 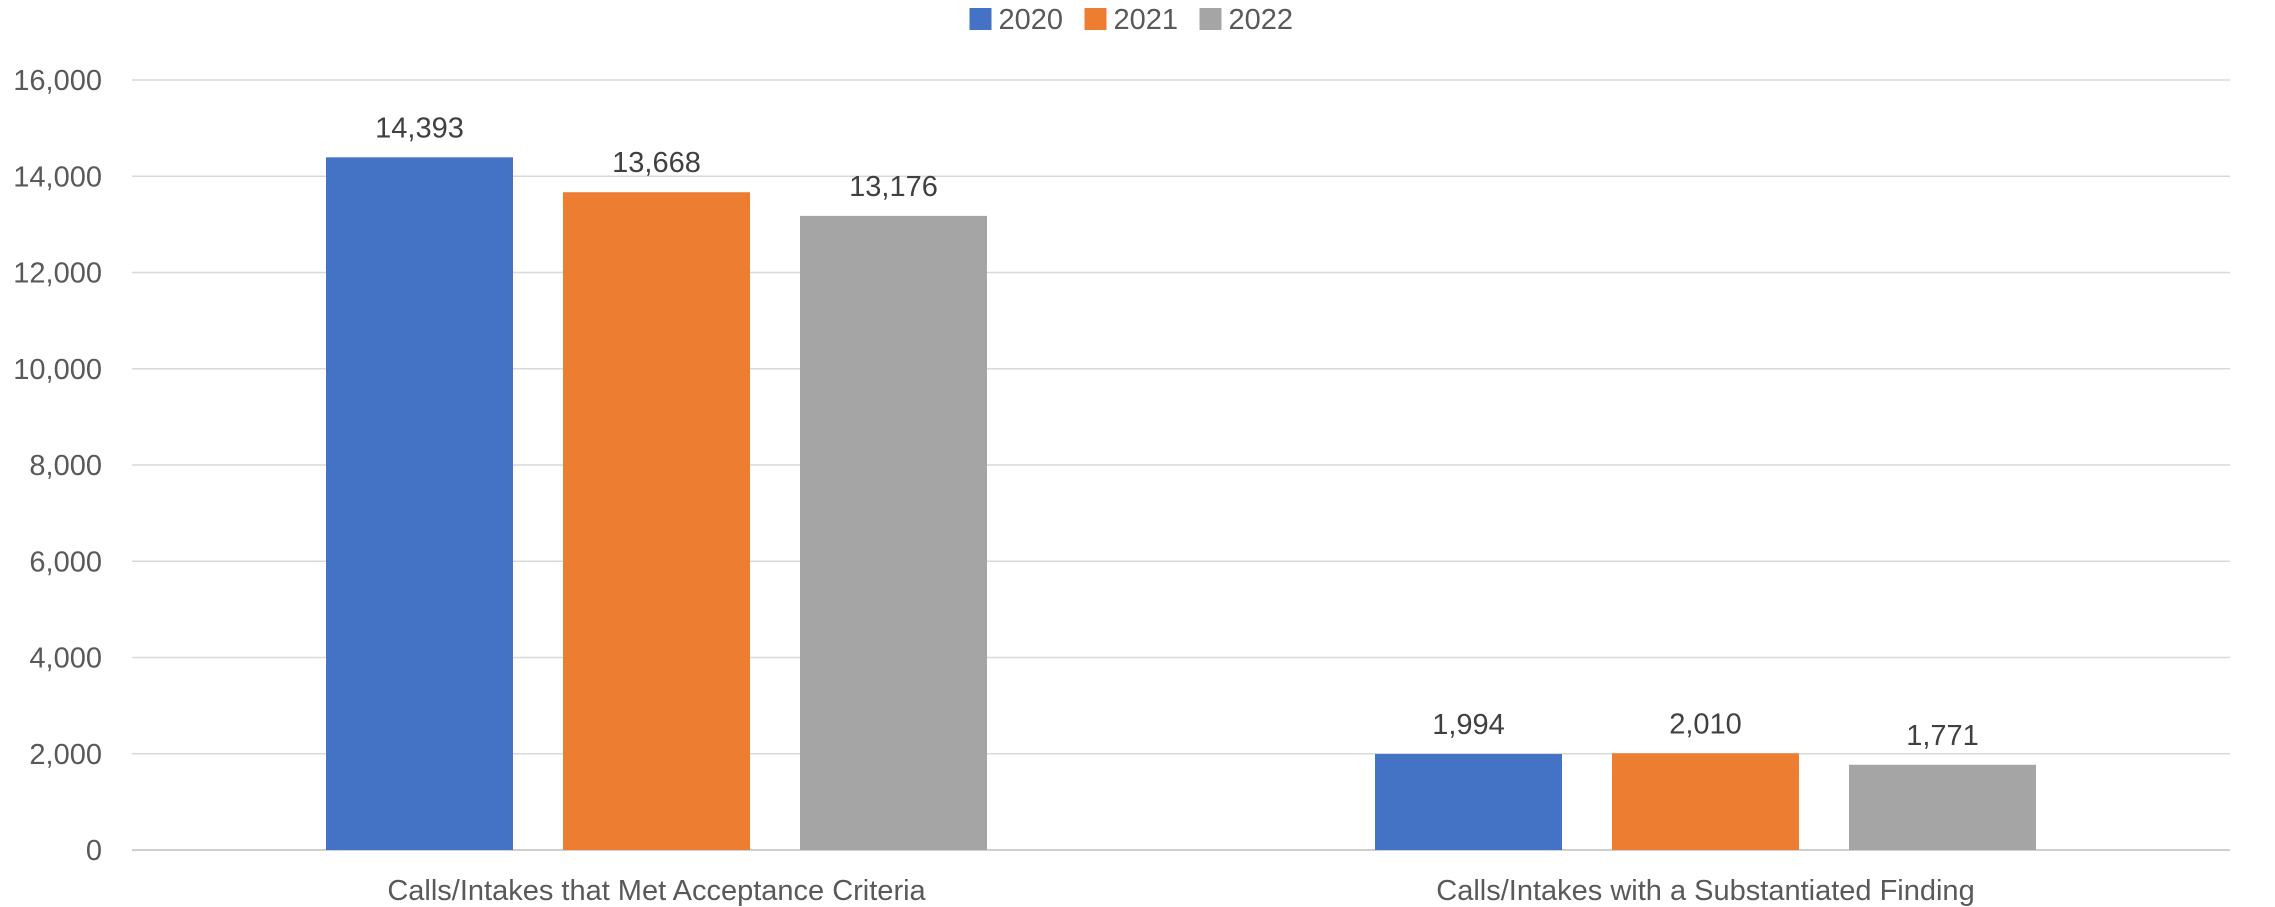 What do you see at coordinates (1942, 736) in the screenshot?
I see `data-label: 1,771` at bounding box center [1942, 736].